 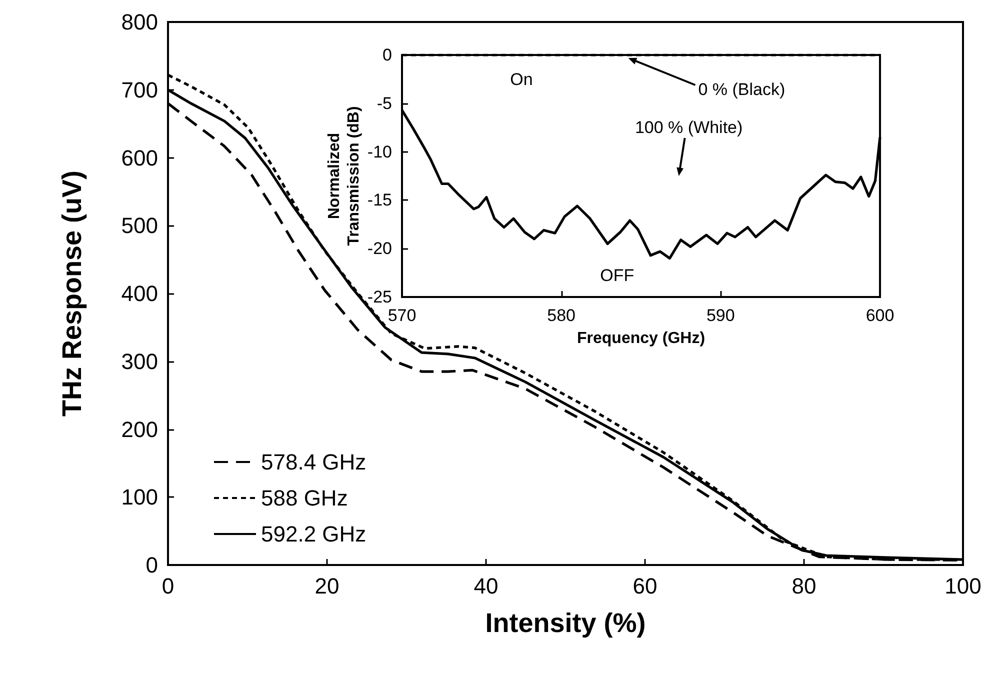 I want to click on annotation: On, so click(x=521, y=79).